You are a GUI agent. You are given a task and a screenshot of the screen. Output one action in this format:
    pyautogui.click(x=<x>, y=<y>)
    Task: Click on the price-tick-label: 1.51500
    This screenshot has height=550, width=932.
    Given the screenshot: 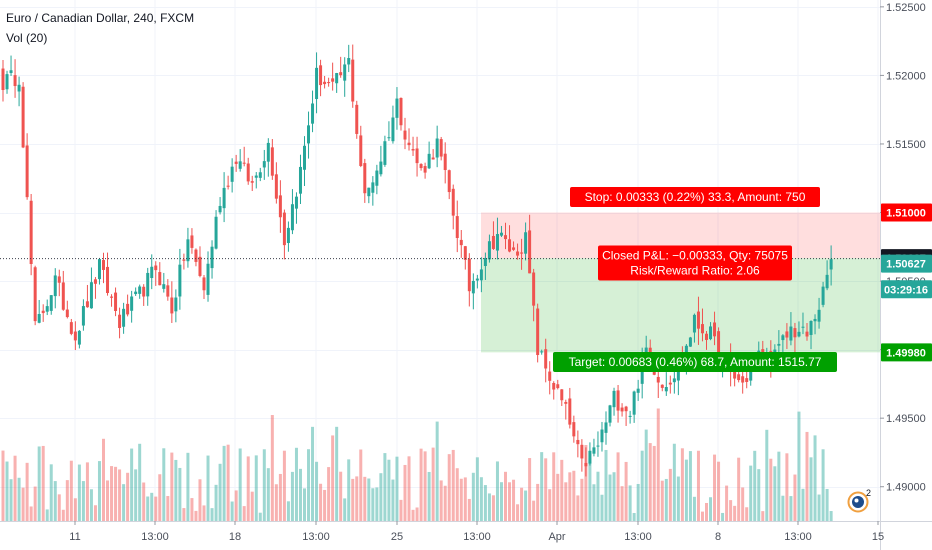 What is the action you would take?
    pyautogui.click(x=906, y=145)
    